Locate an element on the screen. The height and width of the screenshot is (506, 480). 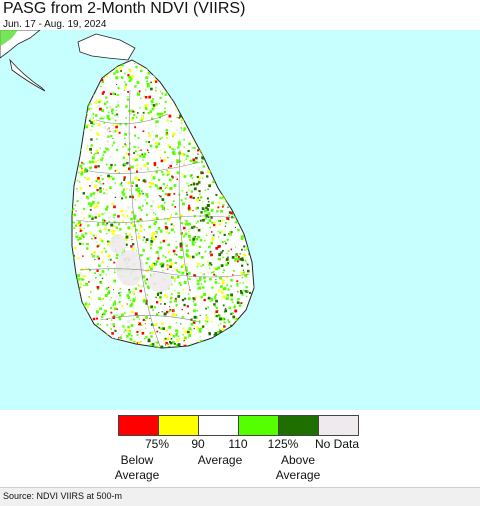
legend-swatch-average-white is located at coordinates (219, 425).